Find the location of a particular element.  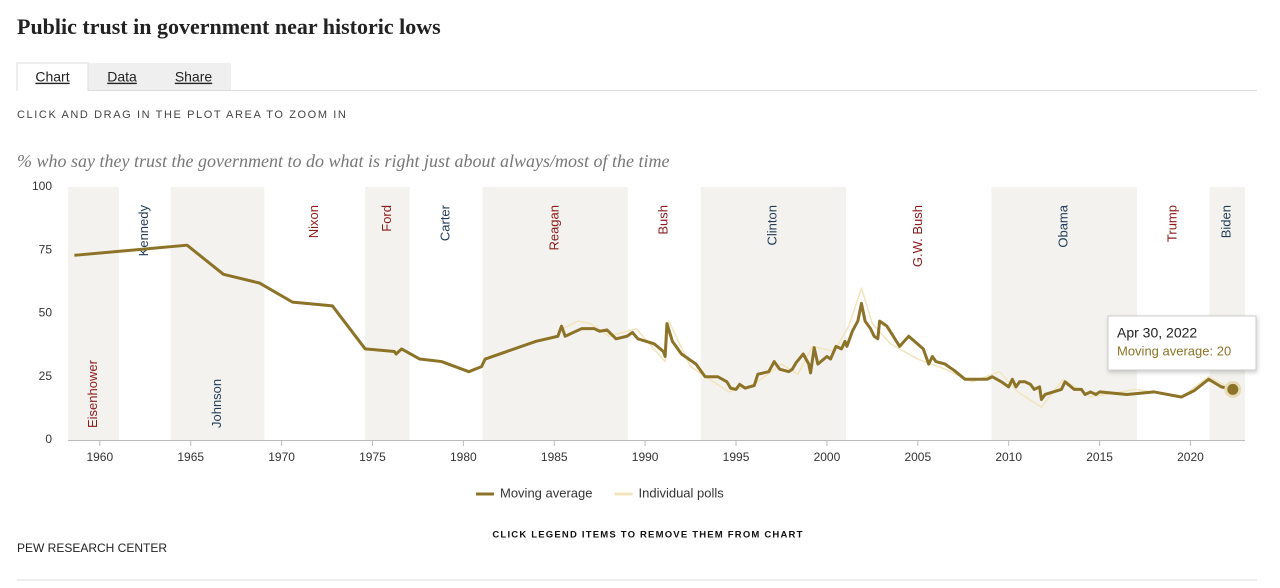

y-tick-label: 25 is located at coordinates (46, 376).